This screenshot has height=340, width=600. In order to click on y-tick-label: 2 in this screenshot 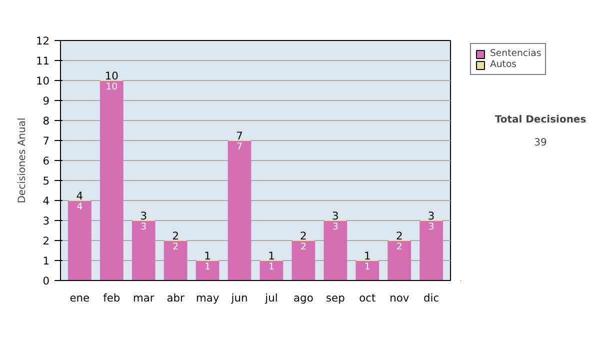, I will do `click(46, 241)`.